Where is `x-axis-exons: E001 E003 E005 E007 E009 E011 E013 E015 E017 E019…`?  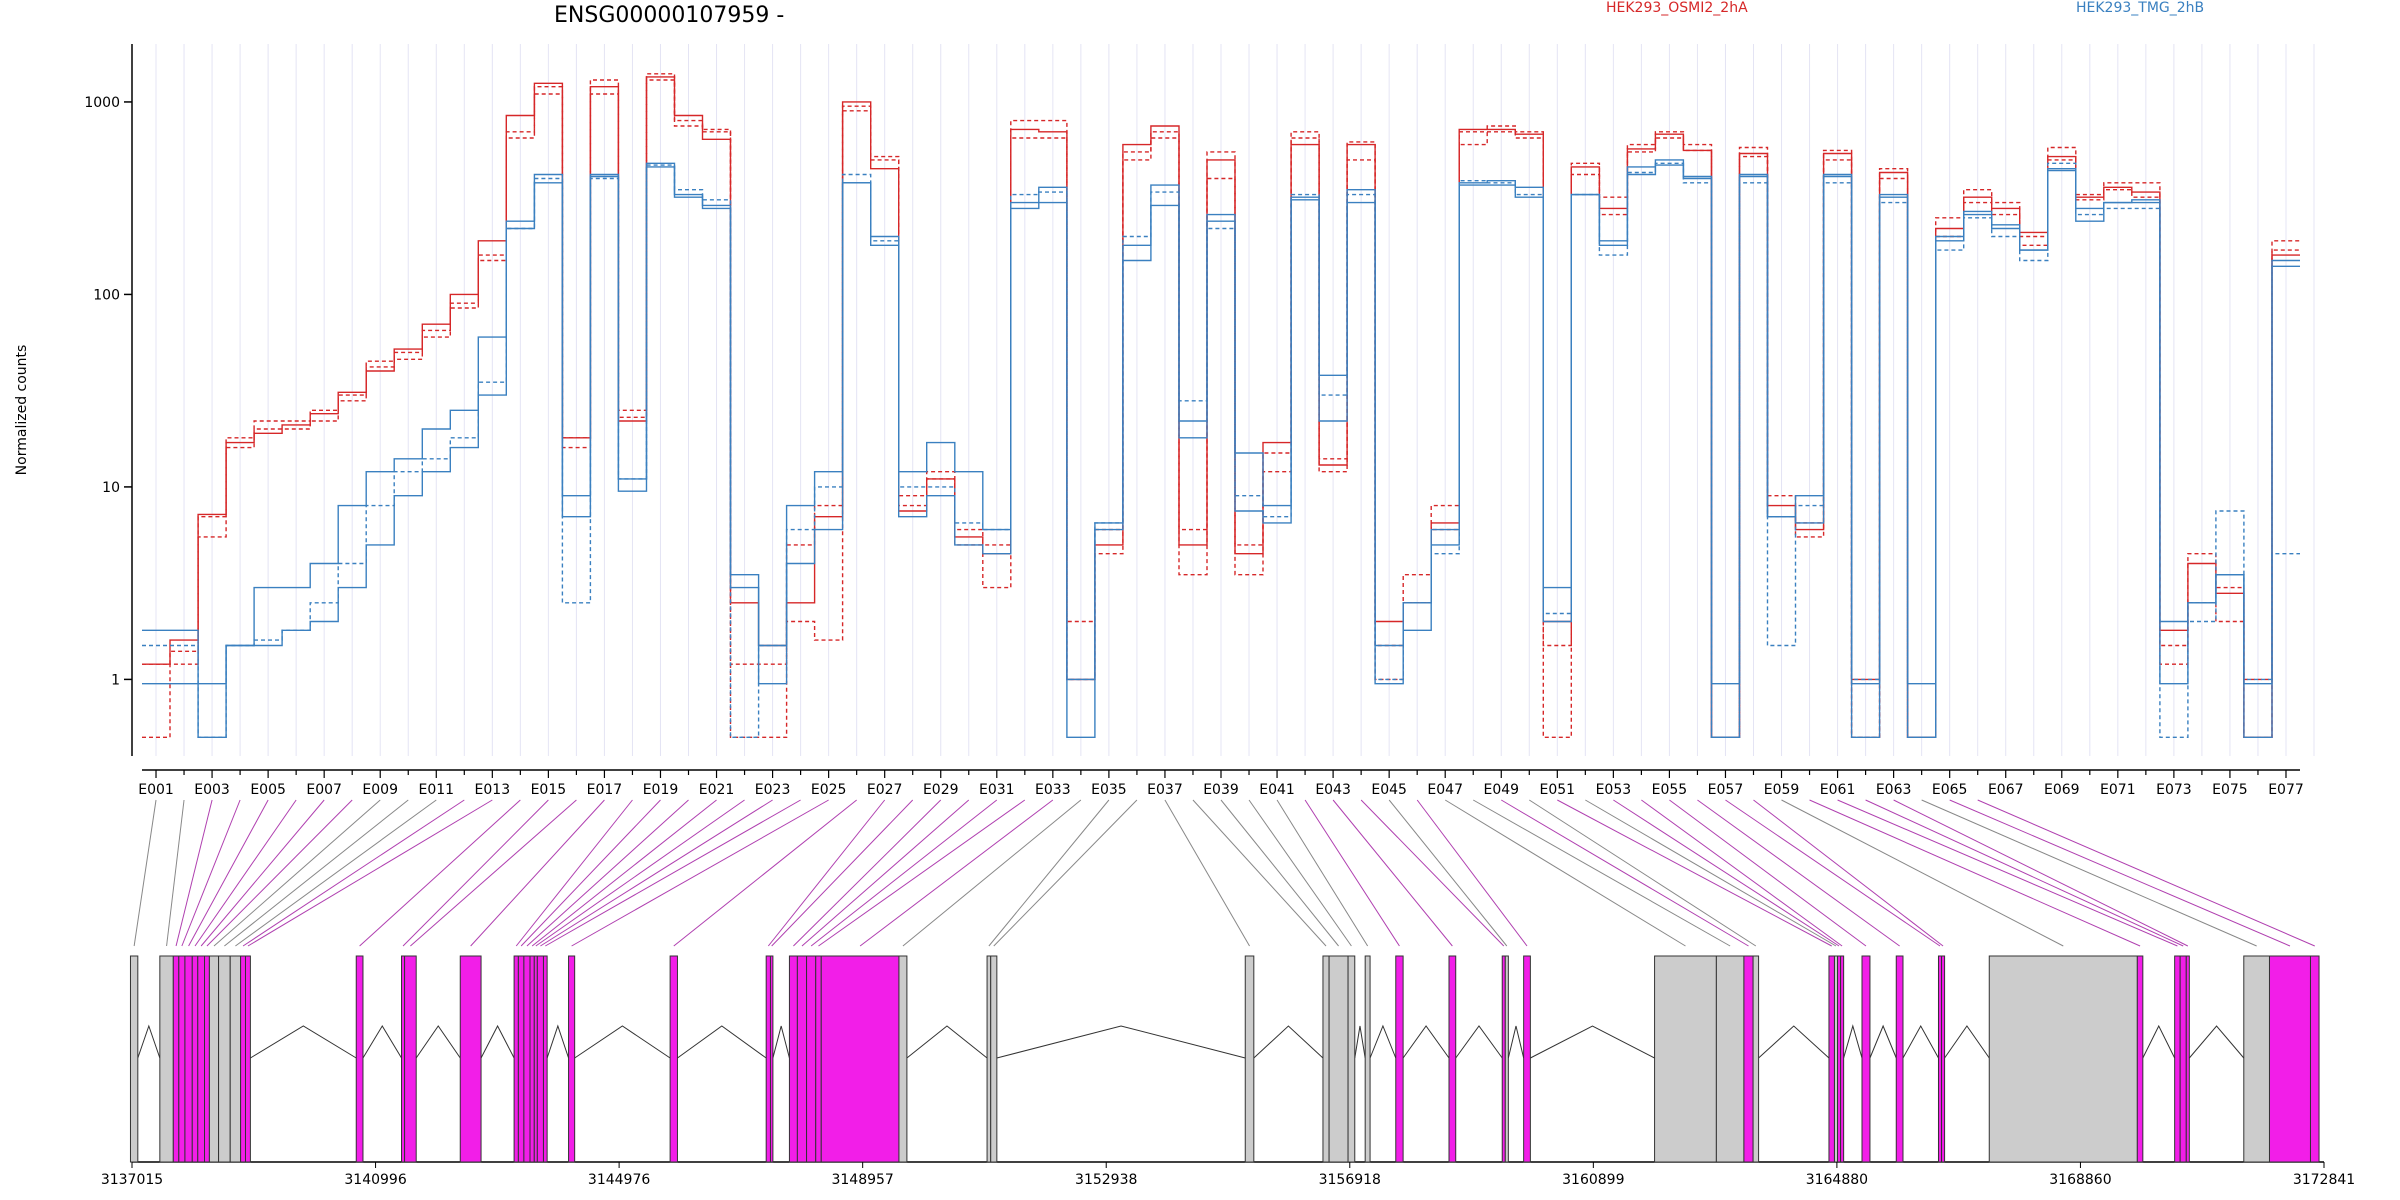
x-axis-exons: E001 E003 E005 E007 E009 E011 E013 E015 E017 E019… is located at coordinates (1221, 783).